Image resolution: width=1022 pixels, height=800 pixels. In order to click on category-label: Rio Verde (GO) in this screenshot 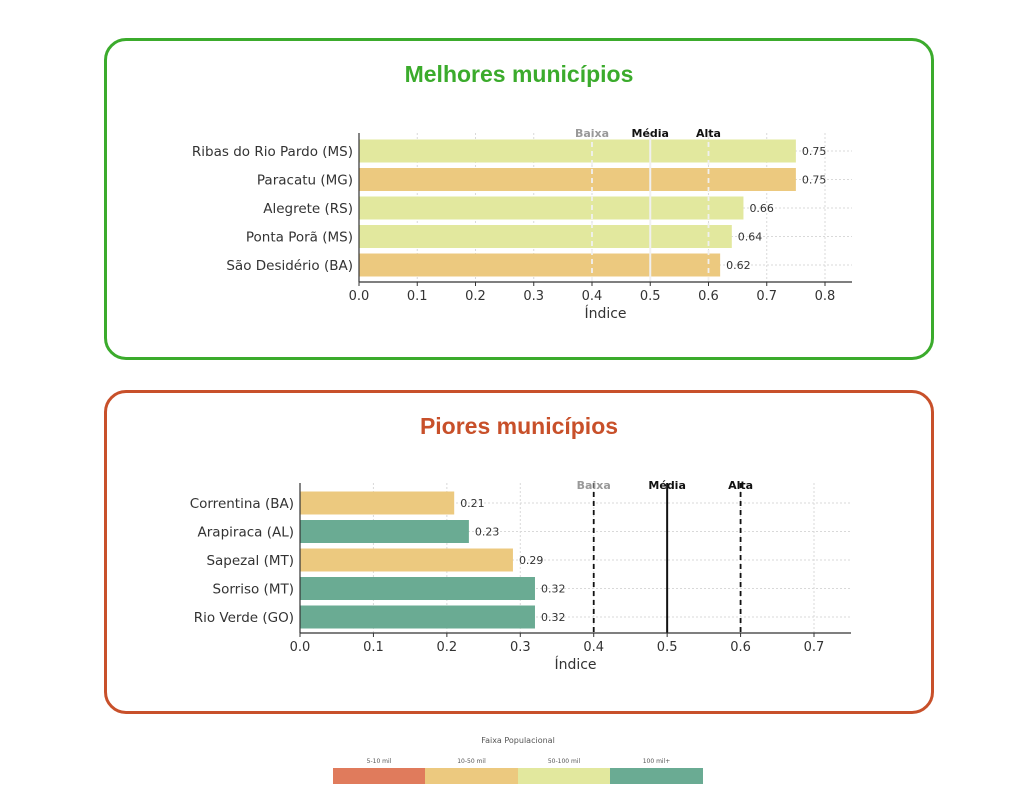, I will do `click(244, 618)`.